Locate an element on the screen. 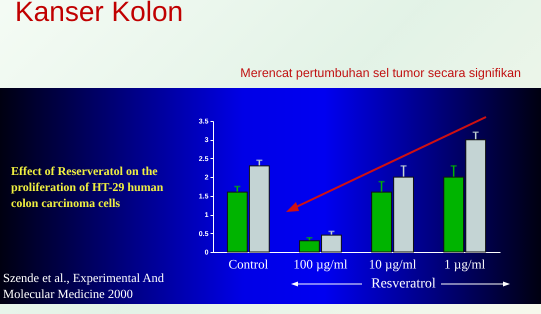  x-tick-label: Control is located at coordinates (248, 264).